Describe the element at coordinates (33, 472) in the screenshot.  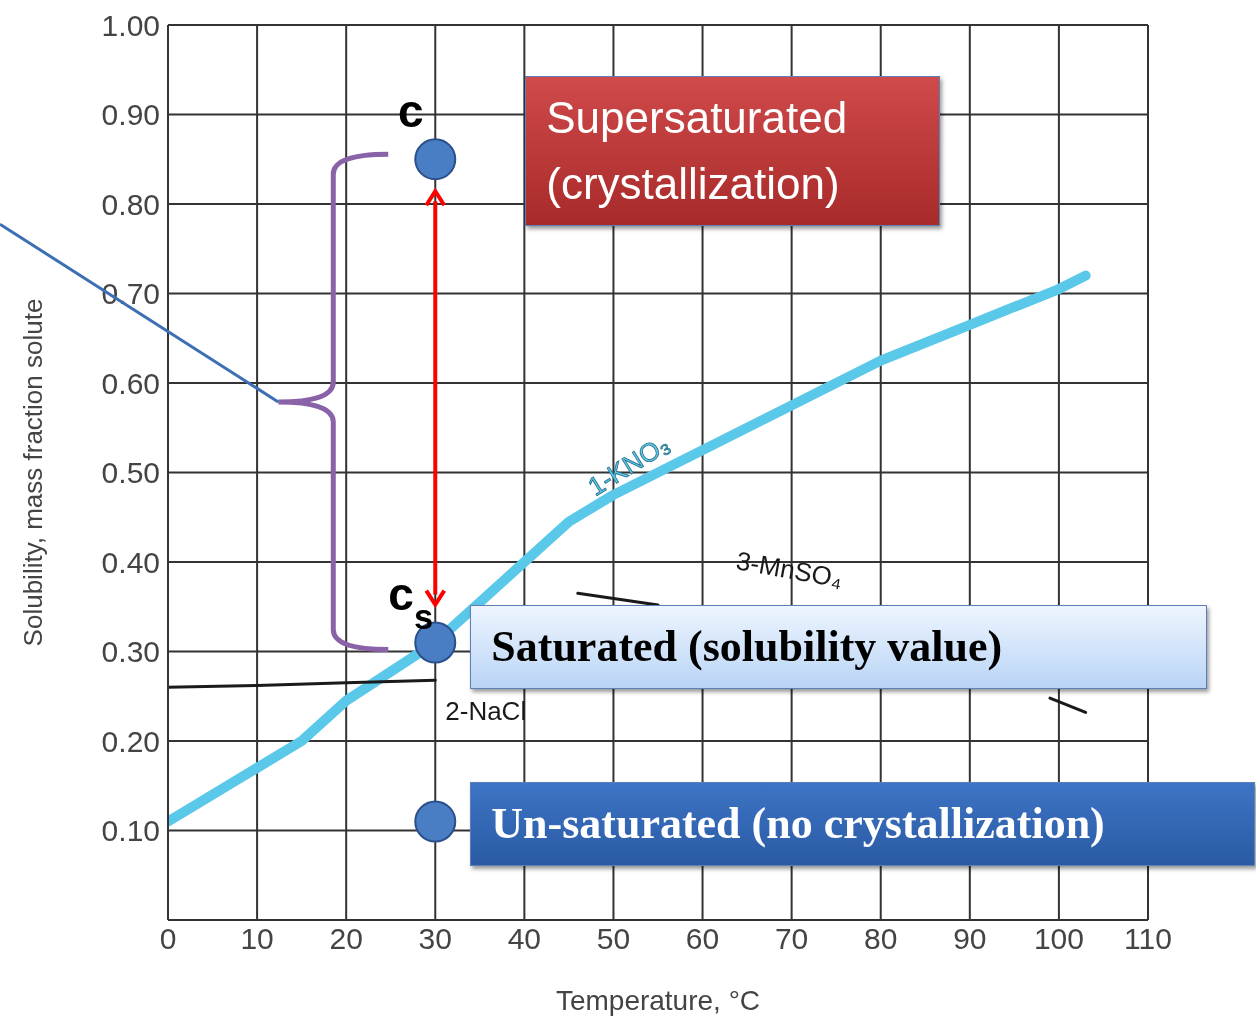
I see `y-axis-title: Solubility, mass fraction solute` at that location.